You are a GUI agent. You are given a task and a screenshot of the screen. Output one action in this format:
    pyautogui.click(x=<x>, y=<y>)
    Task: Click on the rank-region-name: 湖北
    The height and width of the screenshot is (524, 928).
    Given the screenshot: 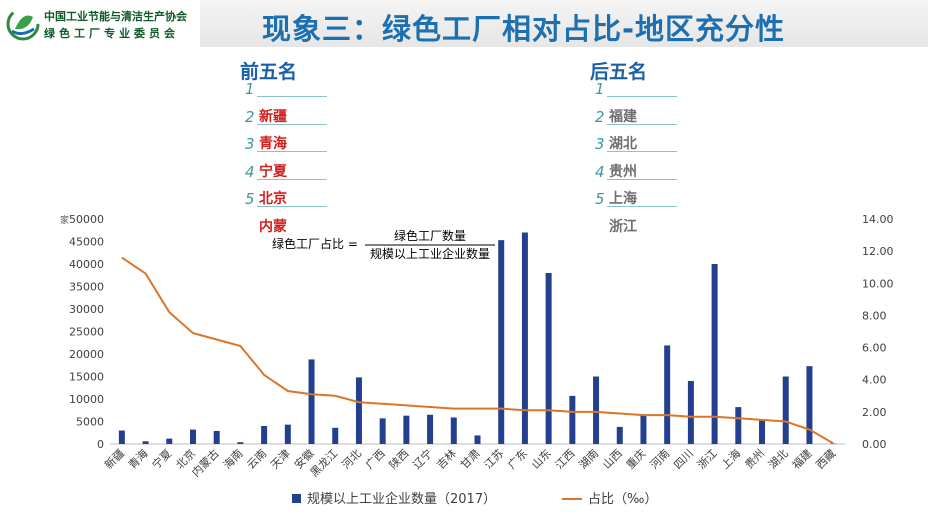 What is the action you would take?
    pyautogui.click(x=623, y=144)
    